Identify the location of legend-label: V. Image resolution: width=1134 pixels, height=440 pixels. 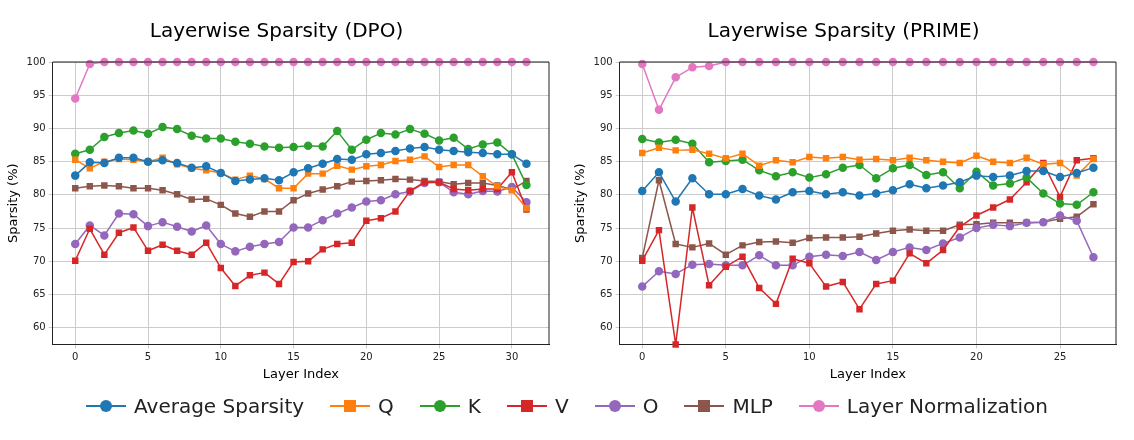
(561, 406).